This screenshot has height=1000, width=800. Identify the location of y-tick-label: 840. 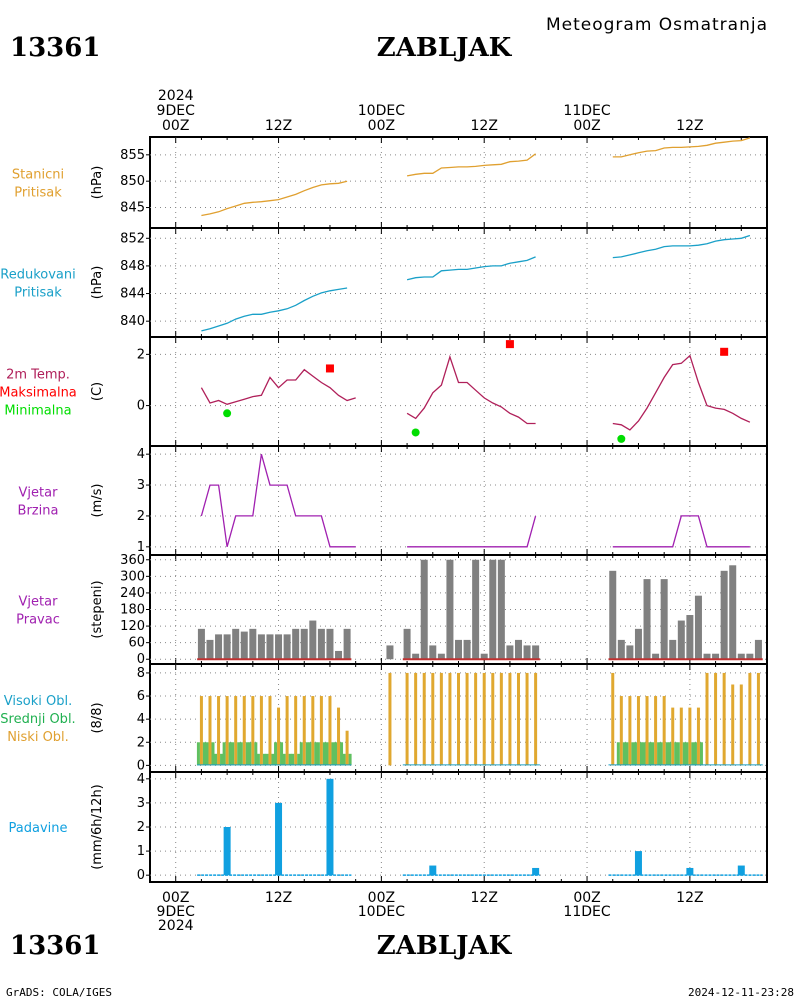
(132, 321).